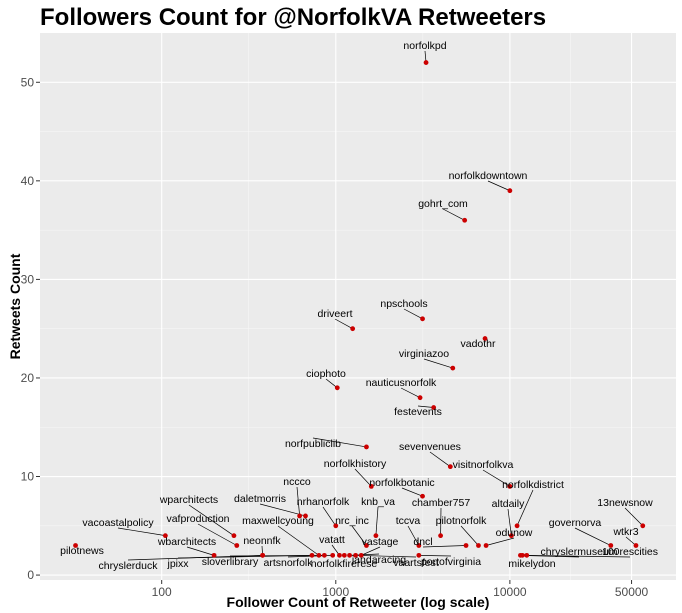 This screenshot has height=613, width=682. I want to click on point-label-chryslerduck: chryslerduck, so click(129, 566).